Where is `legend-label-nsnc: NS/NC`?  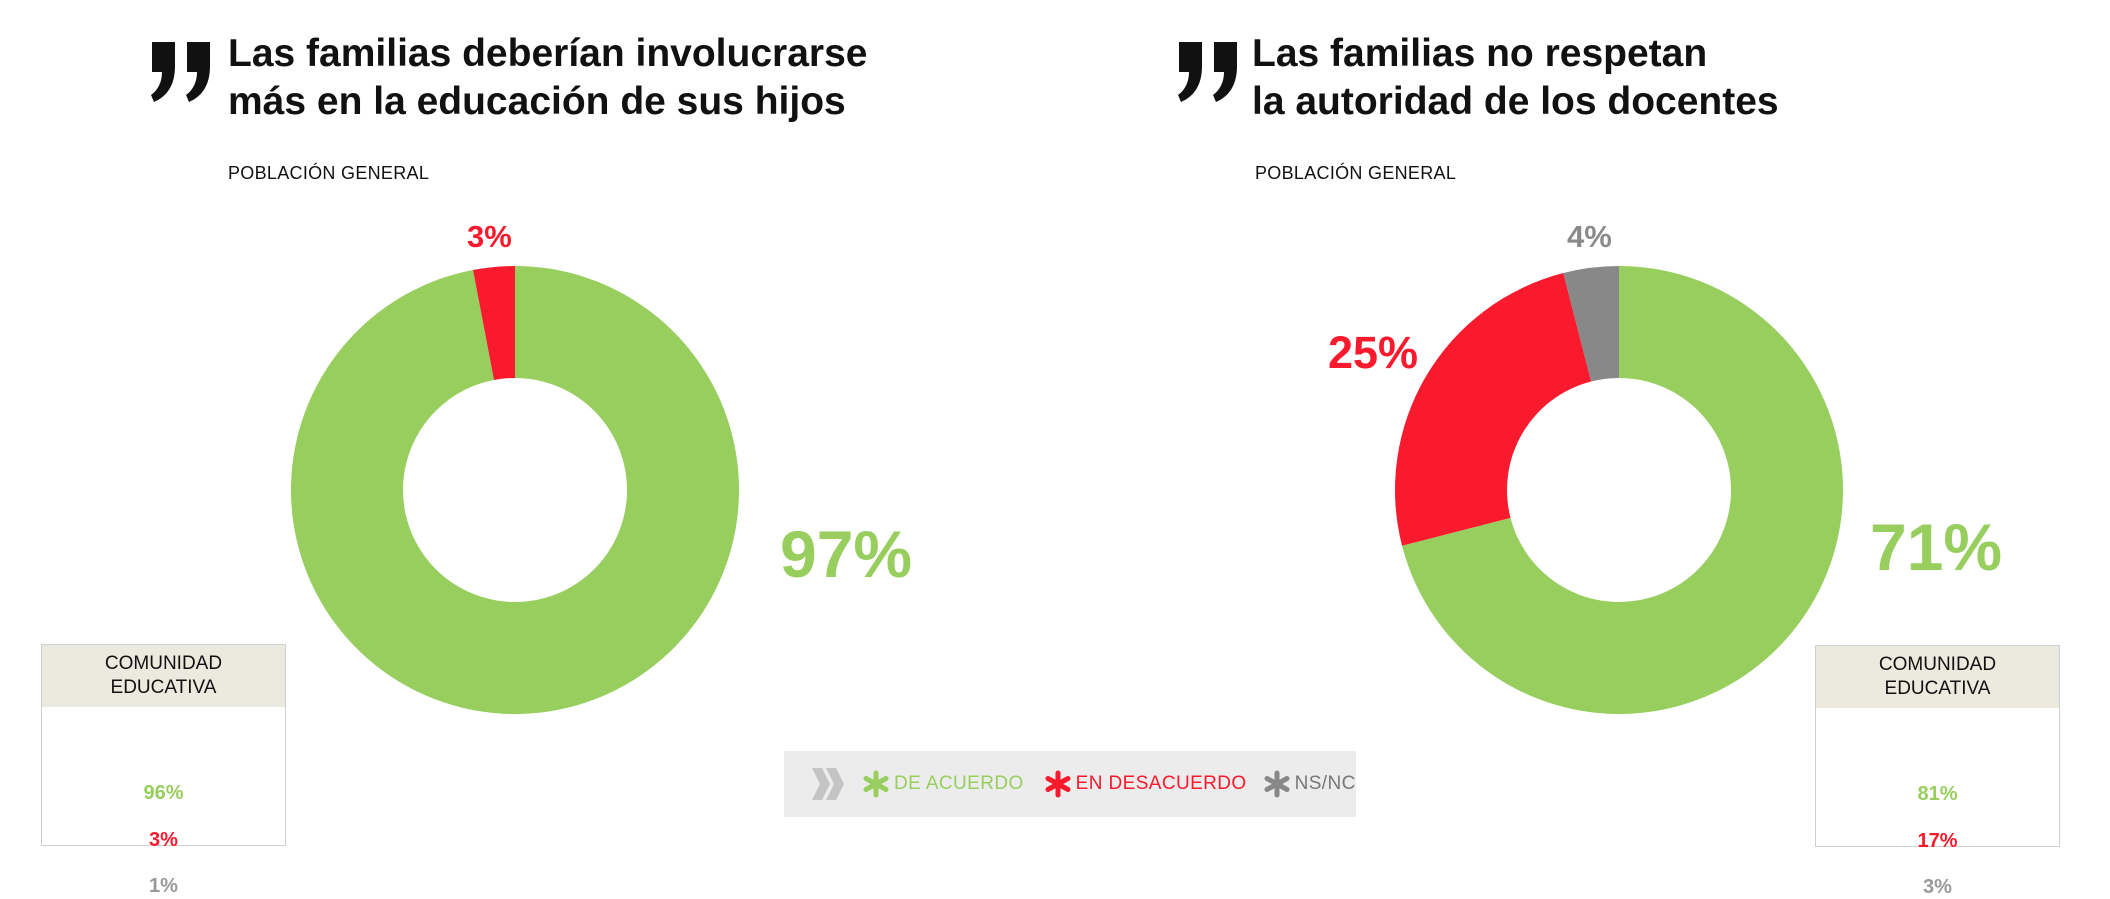 legend-label-nsnc: NS/NC is located at coordinates (1325, 783).